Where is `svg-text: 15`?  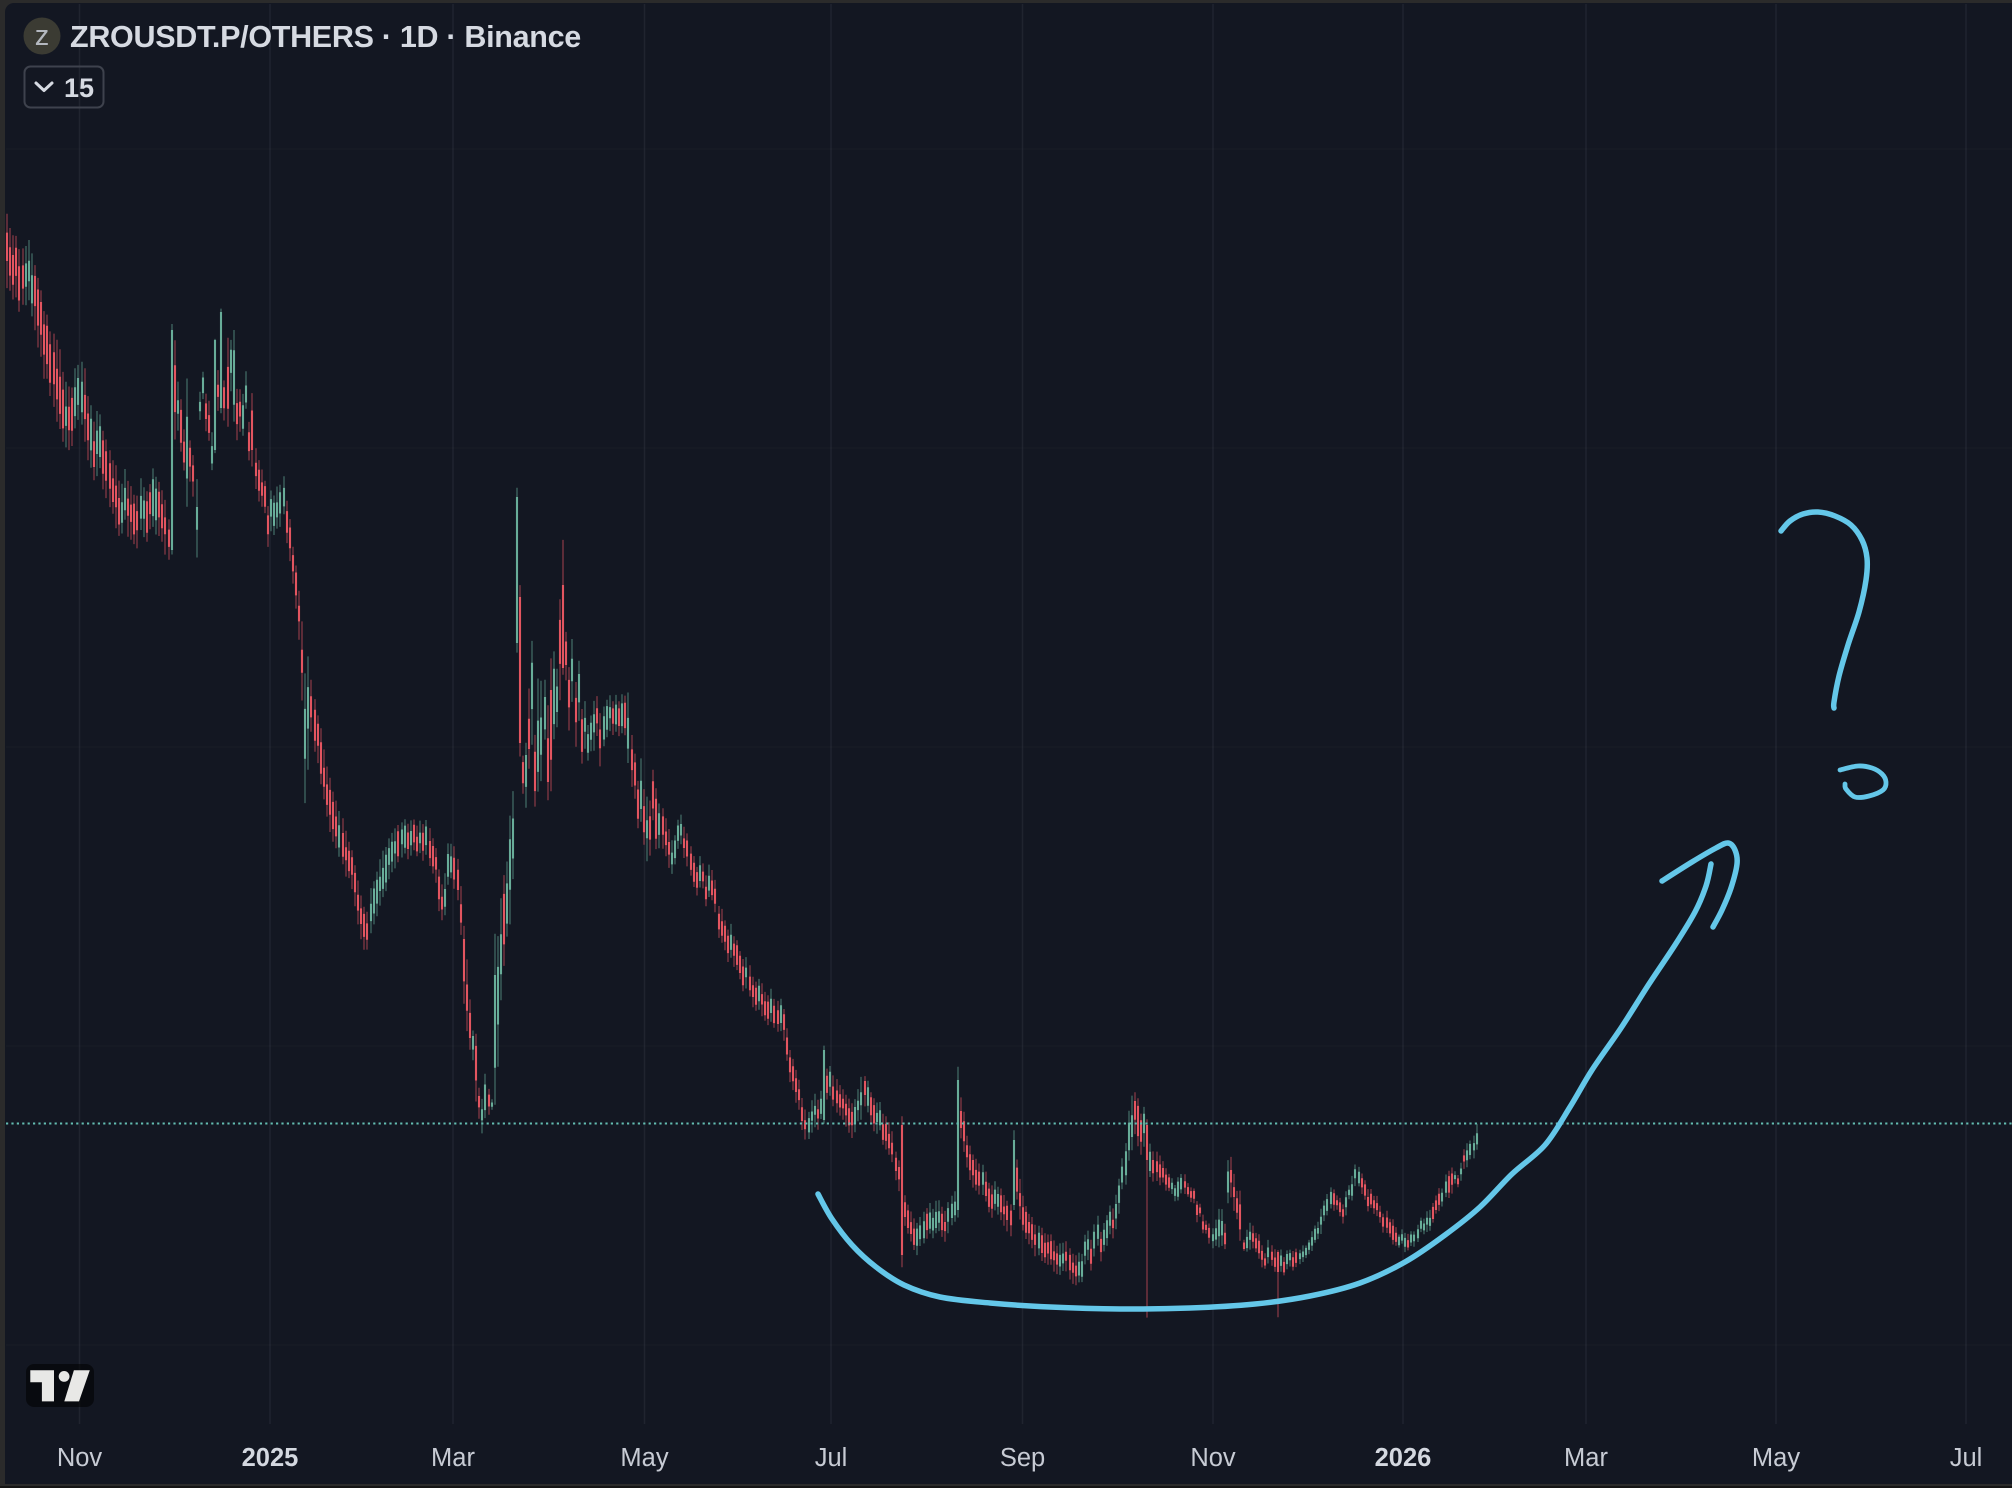
svg-text: 15 is located at coordinates (79, 88).